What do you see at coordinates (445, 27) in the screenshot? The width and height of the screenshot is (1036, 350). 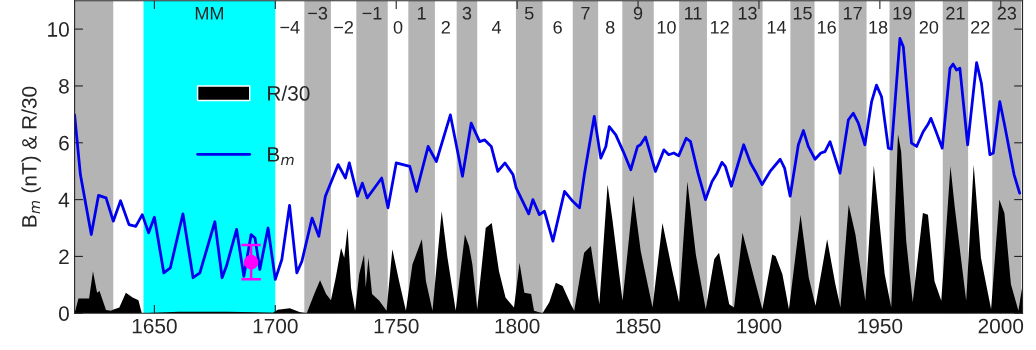 I see `annotation: 2` at bounding box center [445, 27].